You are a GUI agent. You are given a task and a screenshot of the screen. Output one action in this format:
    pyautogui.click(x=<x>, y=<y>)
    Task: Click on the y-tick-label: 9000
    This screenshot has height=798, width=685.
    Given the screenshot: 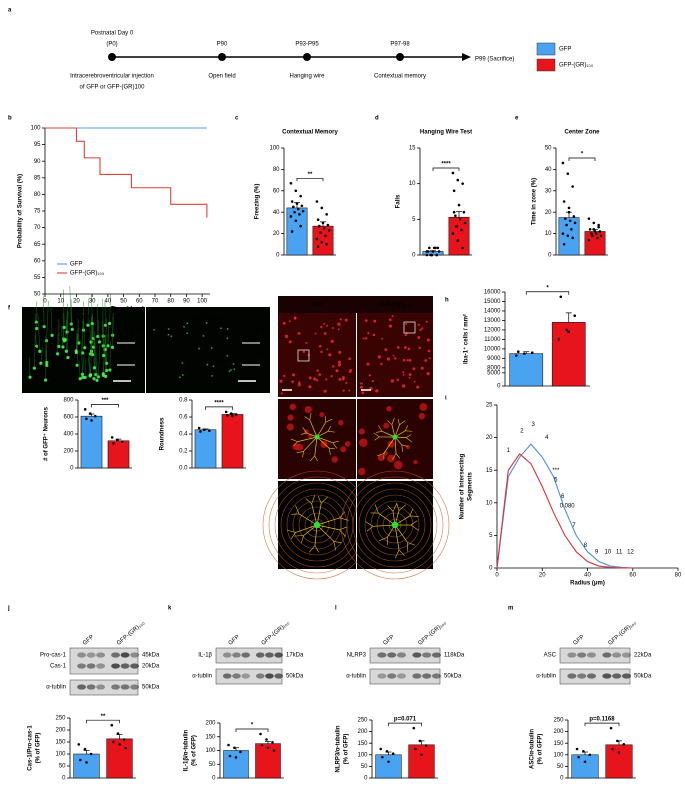 What is the action you would take?
    pyautogui.click(x=494, y=359)
    